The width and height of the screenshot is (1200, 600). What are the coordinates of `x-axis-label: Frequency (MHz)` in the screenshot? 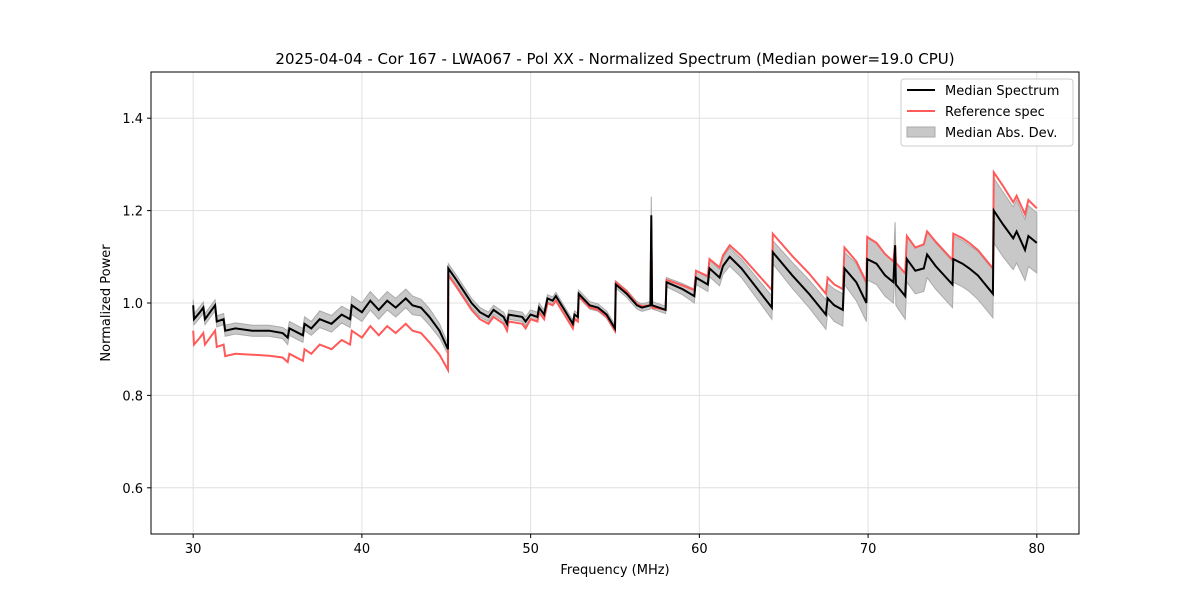 It's located at (614, 570).